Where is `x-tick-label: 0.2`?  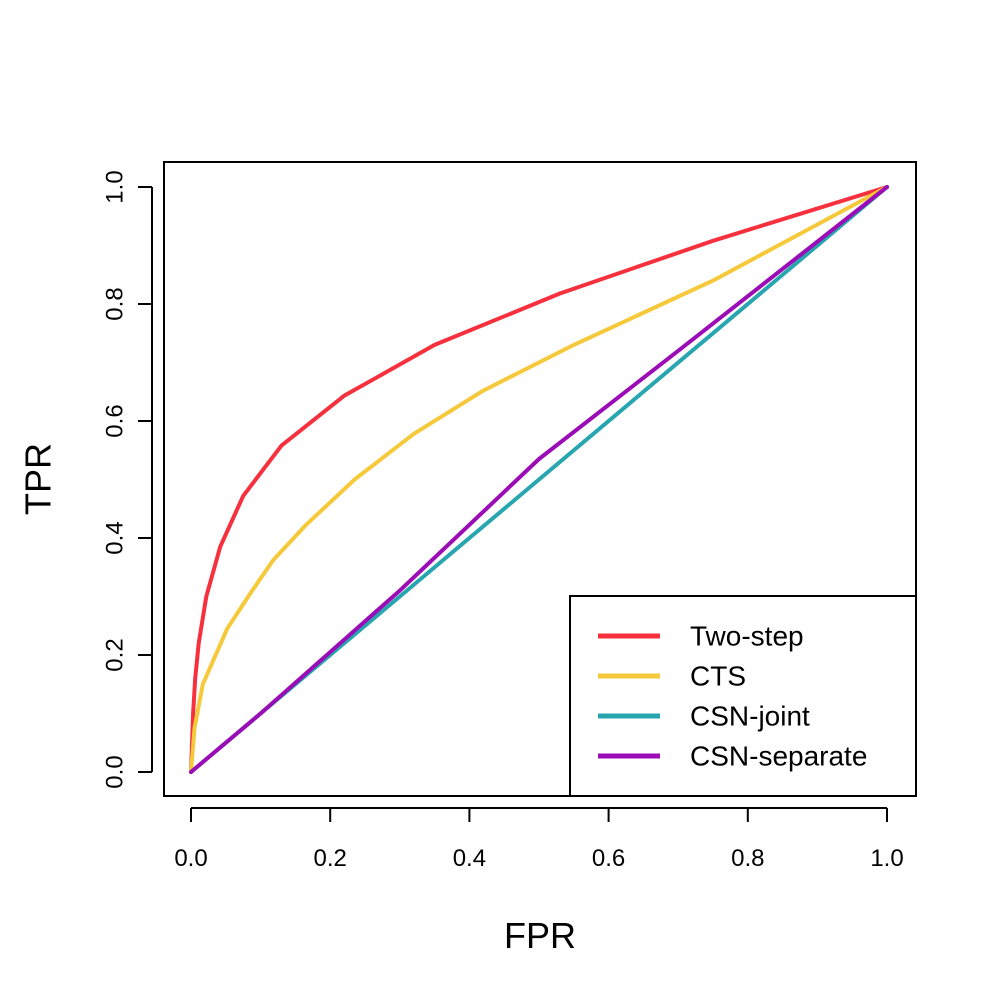 x-tick-label: 0.2 is located at coordinates (330, 858).